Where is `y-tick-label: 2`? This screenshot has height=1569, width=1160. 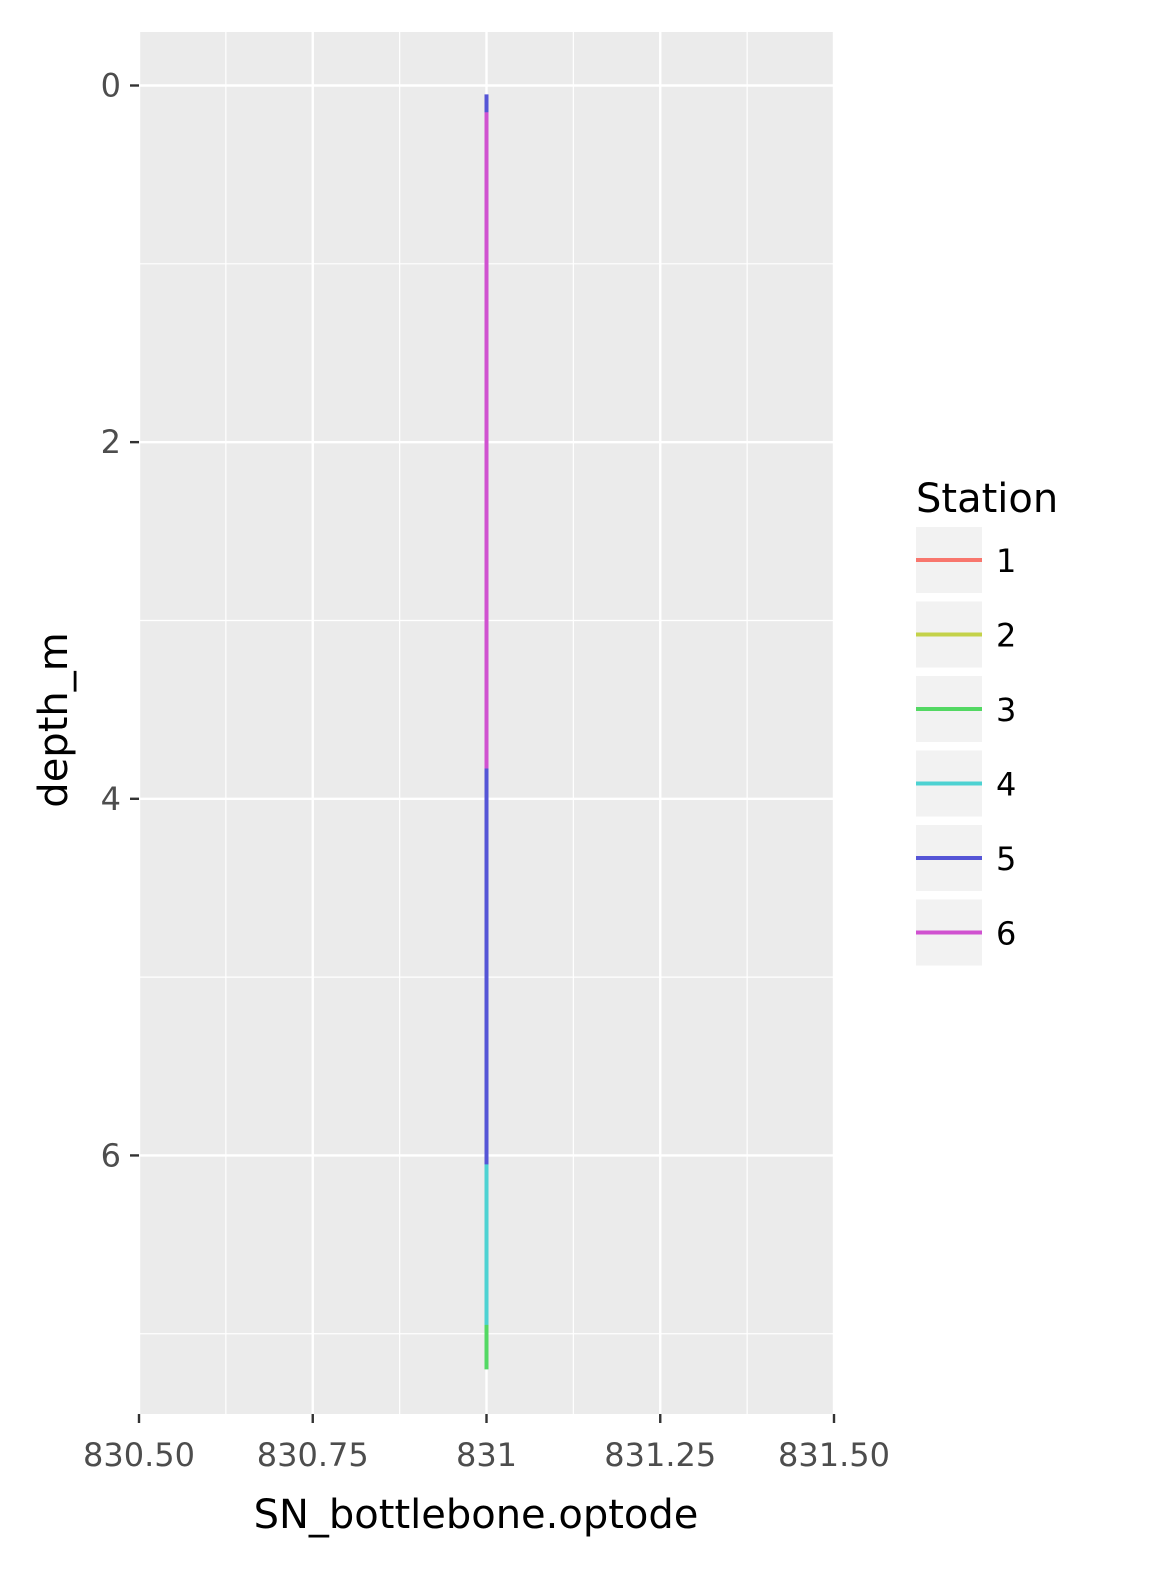 y-tick-label: 2 is located at coordinates (111, 442).